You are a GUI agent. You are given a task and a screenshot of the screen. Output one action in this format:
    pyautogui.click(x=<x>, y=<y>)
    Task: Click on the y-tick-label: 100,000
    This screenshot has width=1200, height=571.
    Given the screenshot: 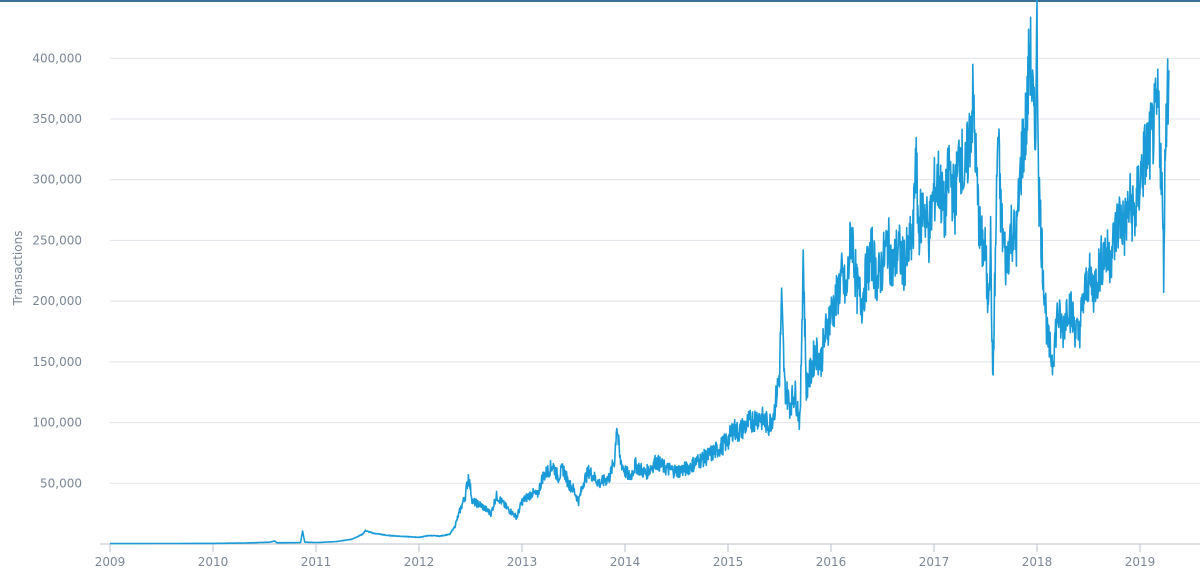 What is the action you would take?
    pyautogui.click(x=57, y=423)
    